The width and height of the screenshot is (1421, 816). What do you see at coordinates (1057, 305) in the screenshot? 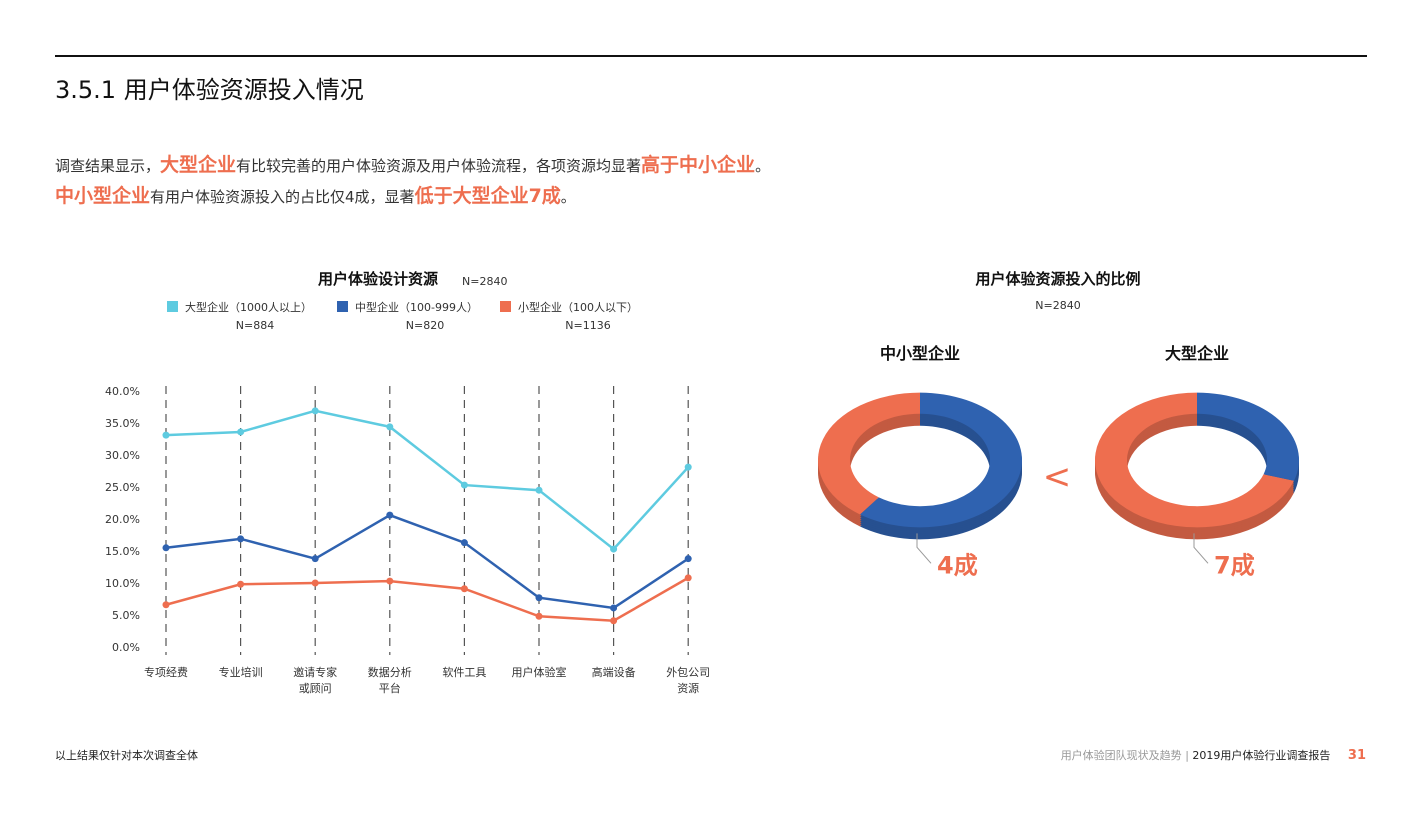
I see `pie-chart-subtitle: N=2840` at bounding box center [1057, 305].